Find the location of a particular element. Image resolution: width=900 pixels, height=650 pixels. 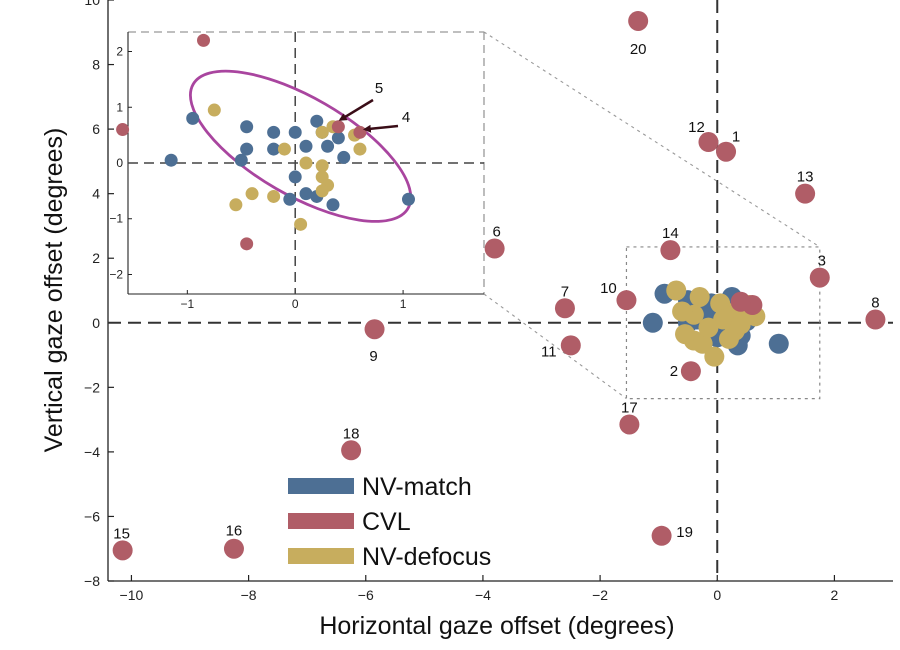

legend-label-cvl: CVL is located at coordinates (386, 522).